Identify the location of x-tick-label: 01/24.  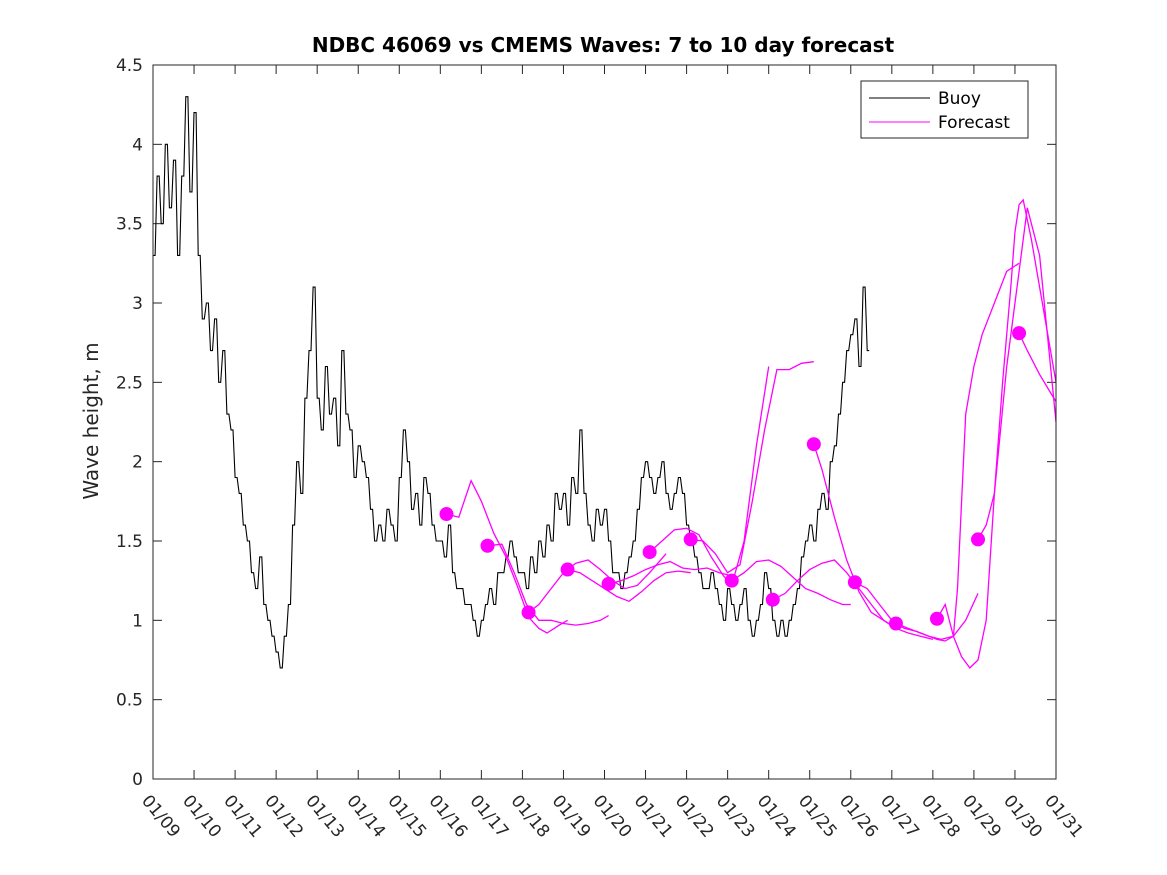
(776, 816).